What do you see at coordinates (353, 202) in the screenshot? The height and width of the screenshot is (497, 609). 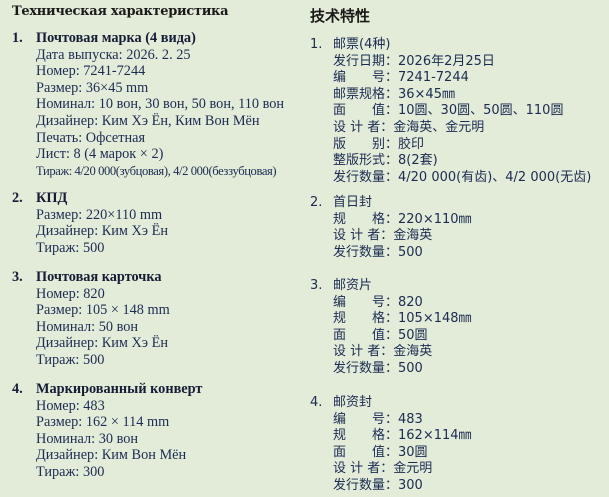 I see `section-heading-text: 首日封` at bounding box center [353, 202].